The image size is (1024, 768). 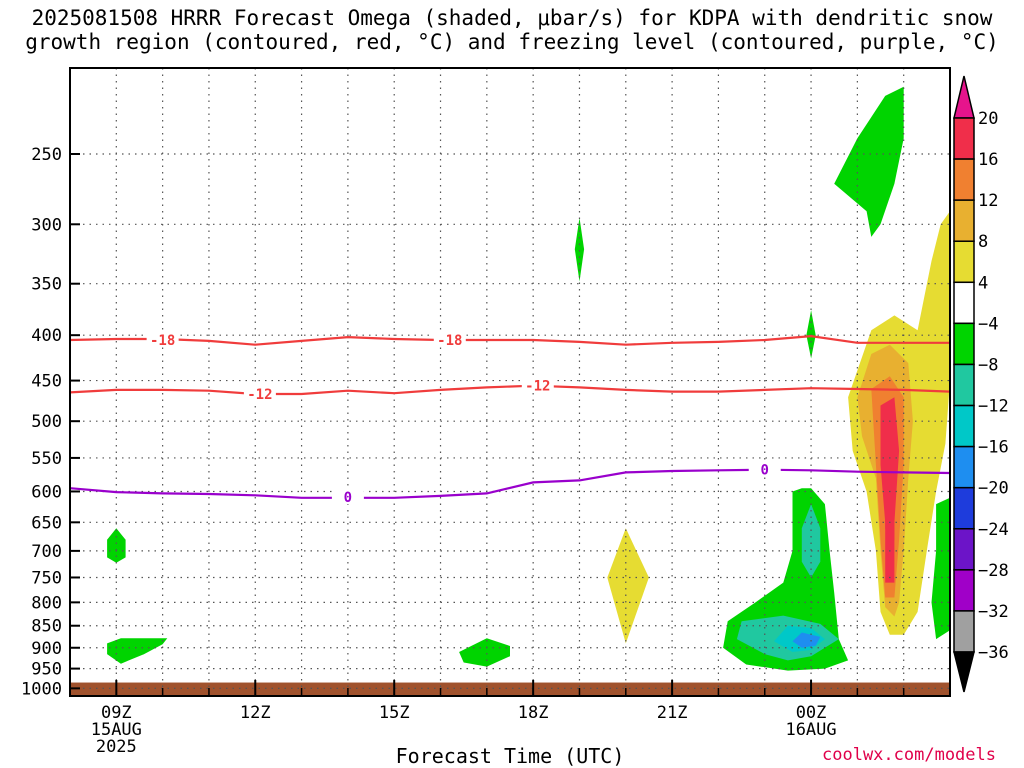 What do you see at coordinates (46, 492) in the screenshot?
I see `y-tick-label: 600` at bounding box center [46, 492].